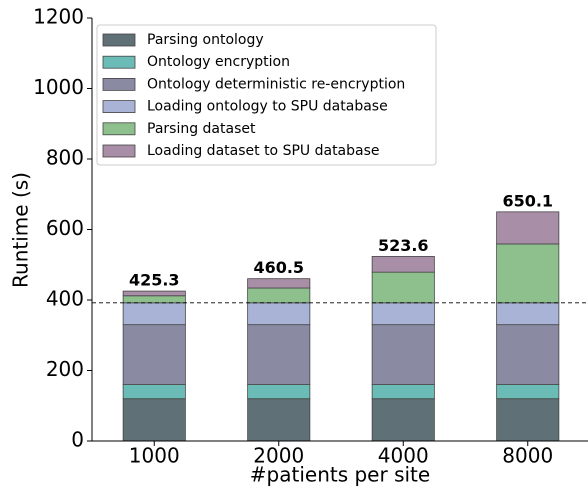 Image resolution: width=588 pixels, height=486 pixels. What do you see at coordinates (77, 440) in the screenshot?
I see `y-tick-label: 0` at bounding box center [77, 440].